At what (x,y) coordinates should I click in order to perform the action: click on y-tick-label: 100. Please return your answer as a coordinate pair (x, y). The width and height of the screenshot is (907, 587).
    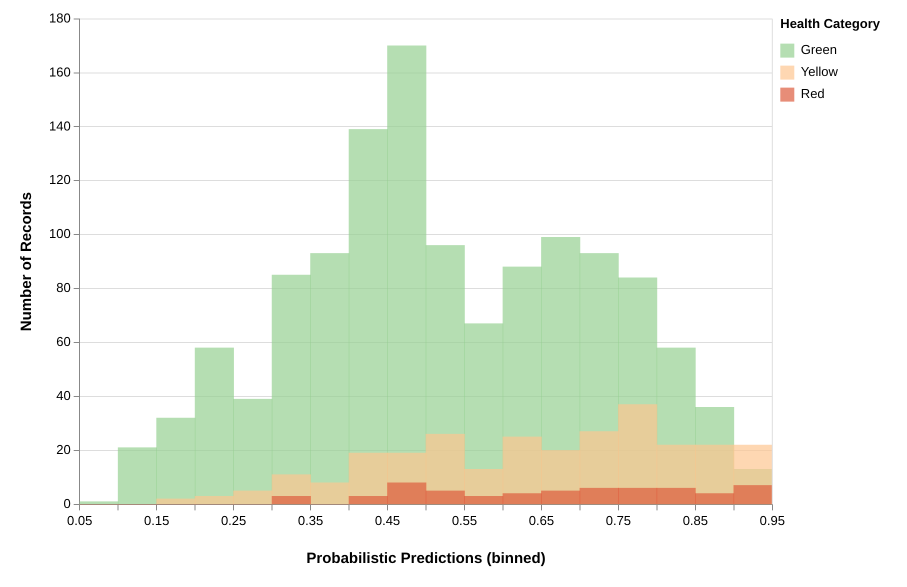
    Looking at the image, I should click on (59, 234).